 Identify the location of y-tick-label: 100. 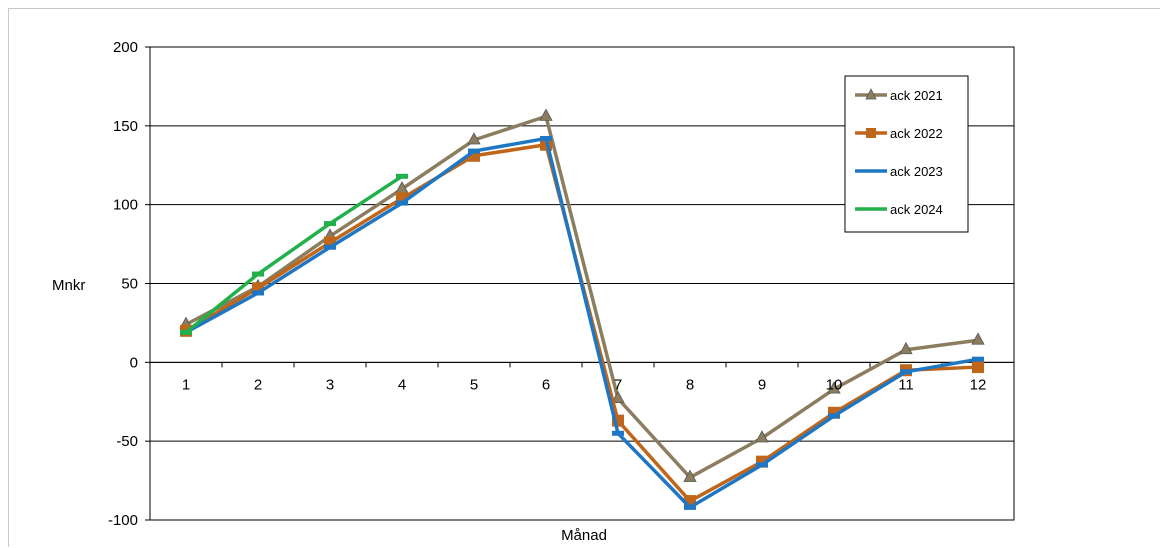
(125, 205).